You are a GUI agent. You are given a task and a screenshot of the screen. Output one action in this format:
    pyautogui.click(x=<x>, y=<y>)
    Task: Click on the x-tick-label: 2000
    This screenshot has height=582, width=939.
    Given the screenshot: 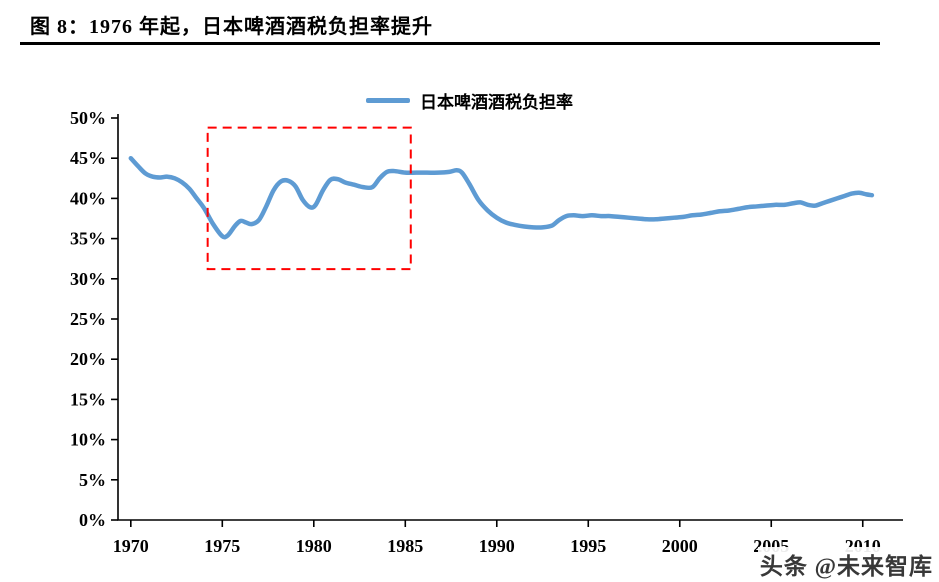 What is the action you would take?
    pyautogui.click(x=680, y=546)
    